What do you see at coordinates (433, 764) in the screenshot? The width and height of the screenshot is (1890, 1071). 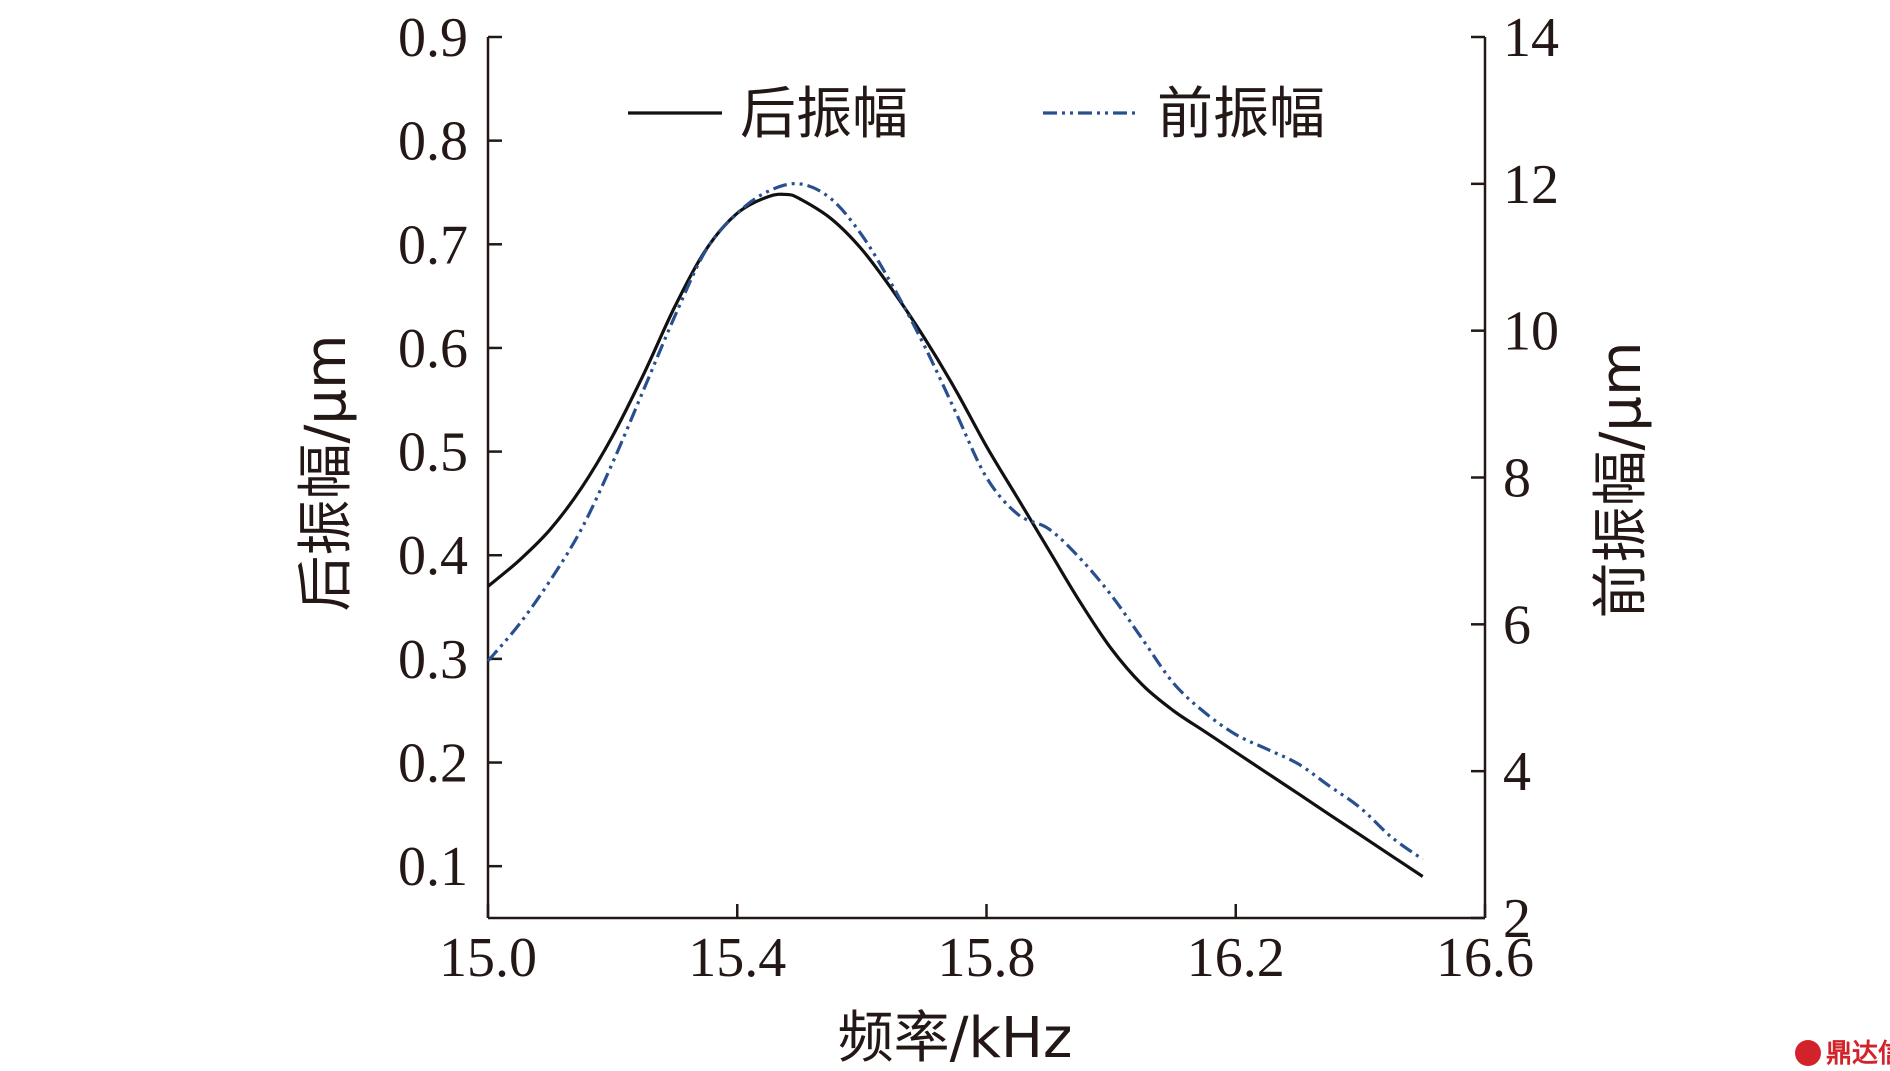 I see `y-left-tick-label: 0.2` at bounding box center [433, 764].